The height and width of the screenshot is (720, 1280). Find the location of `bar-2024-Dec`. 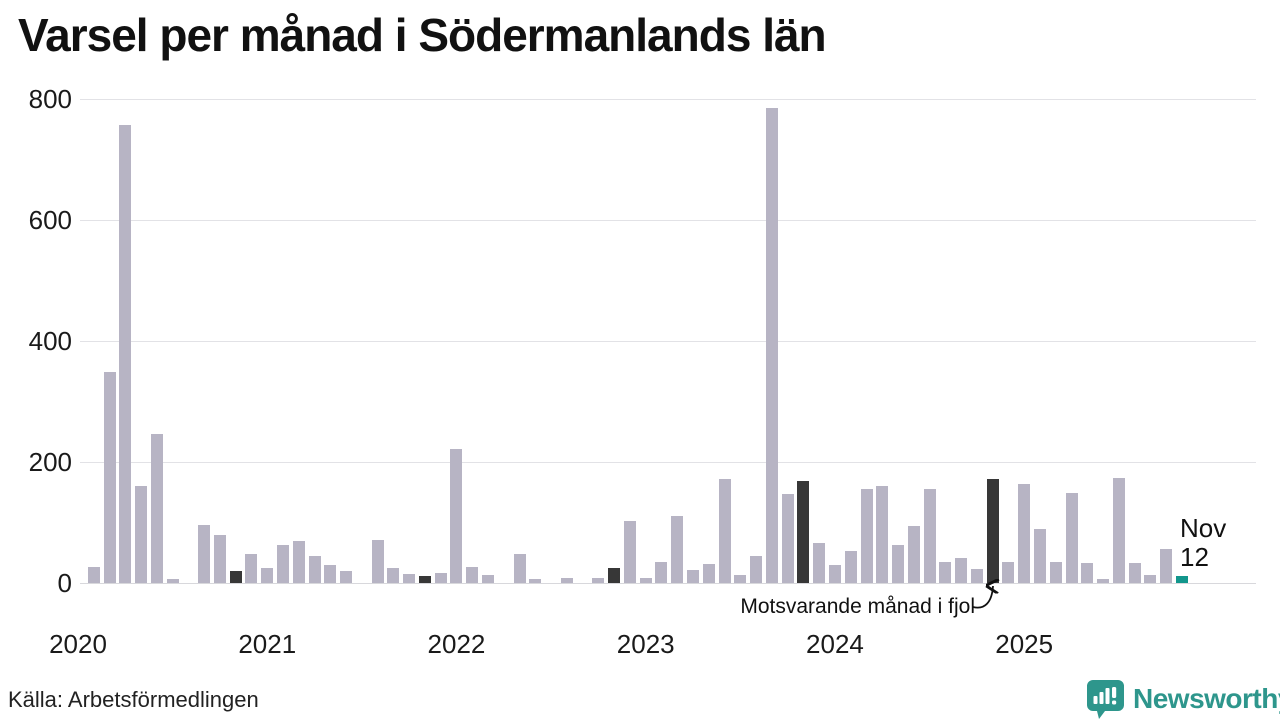

bar-2024-Dec is located at coordinates (1008, 572).